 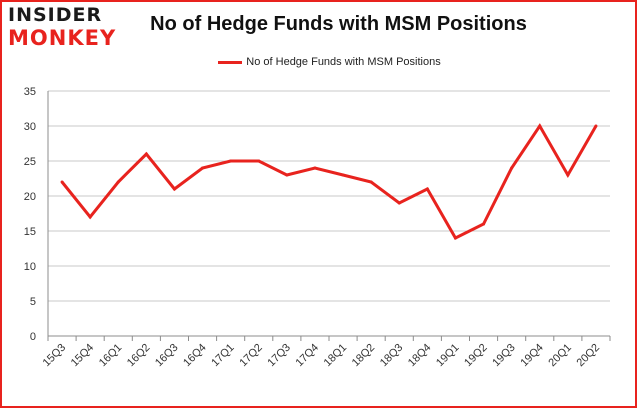 What do you see at coordinates (223, 356) in the screenshot?
I see `x-tick-label: 17Q1` at bounding box center [223, 356].